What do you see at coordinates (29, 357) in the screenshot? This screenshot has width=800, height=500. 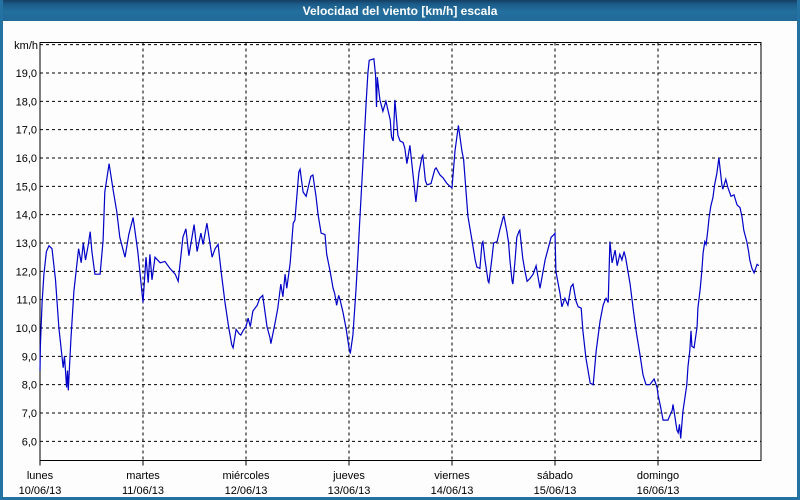 I see `y-axis-tick-label: 9,0` at bounding box center [29, 357].